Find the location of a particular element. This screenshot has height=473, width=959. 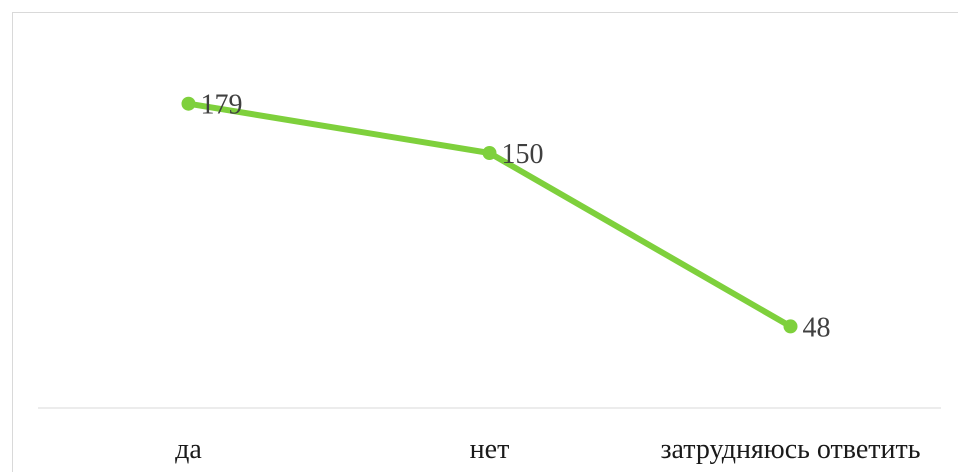

data-label: 48 is located at coordinates (817, 327).